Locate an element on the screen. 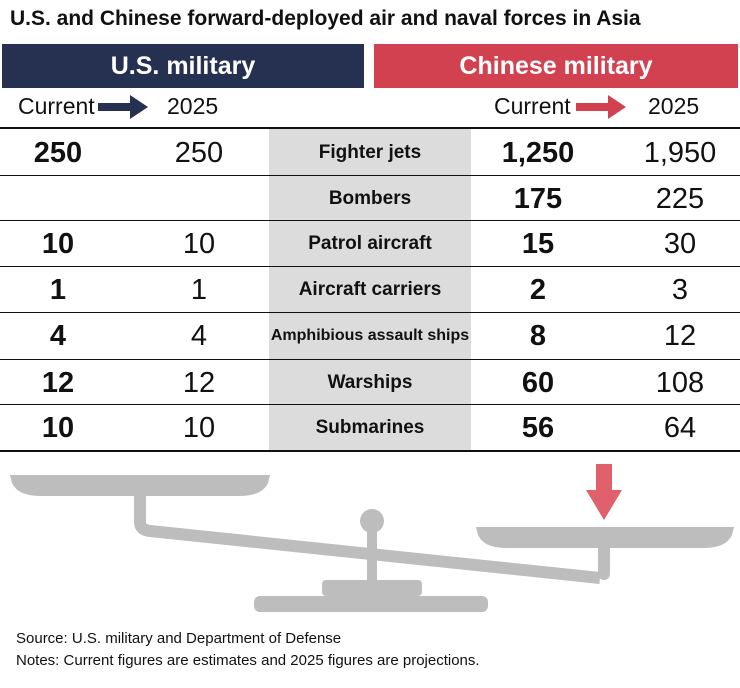  down-arrow-icon is located at coordinates (604, 478).